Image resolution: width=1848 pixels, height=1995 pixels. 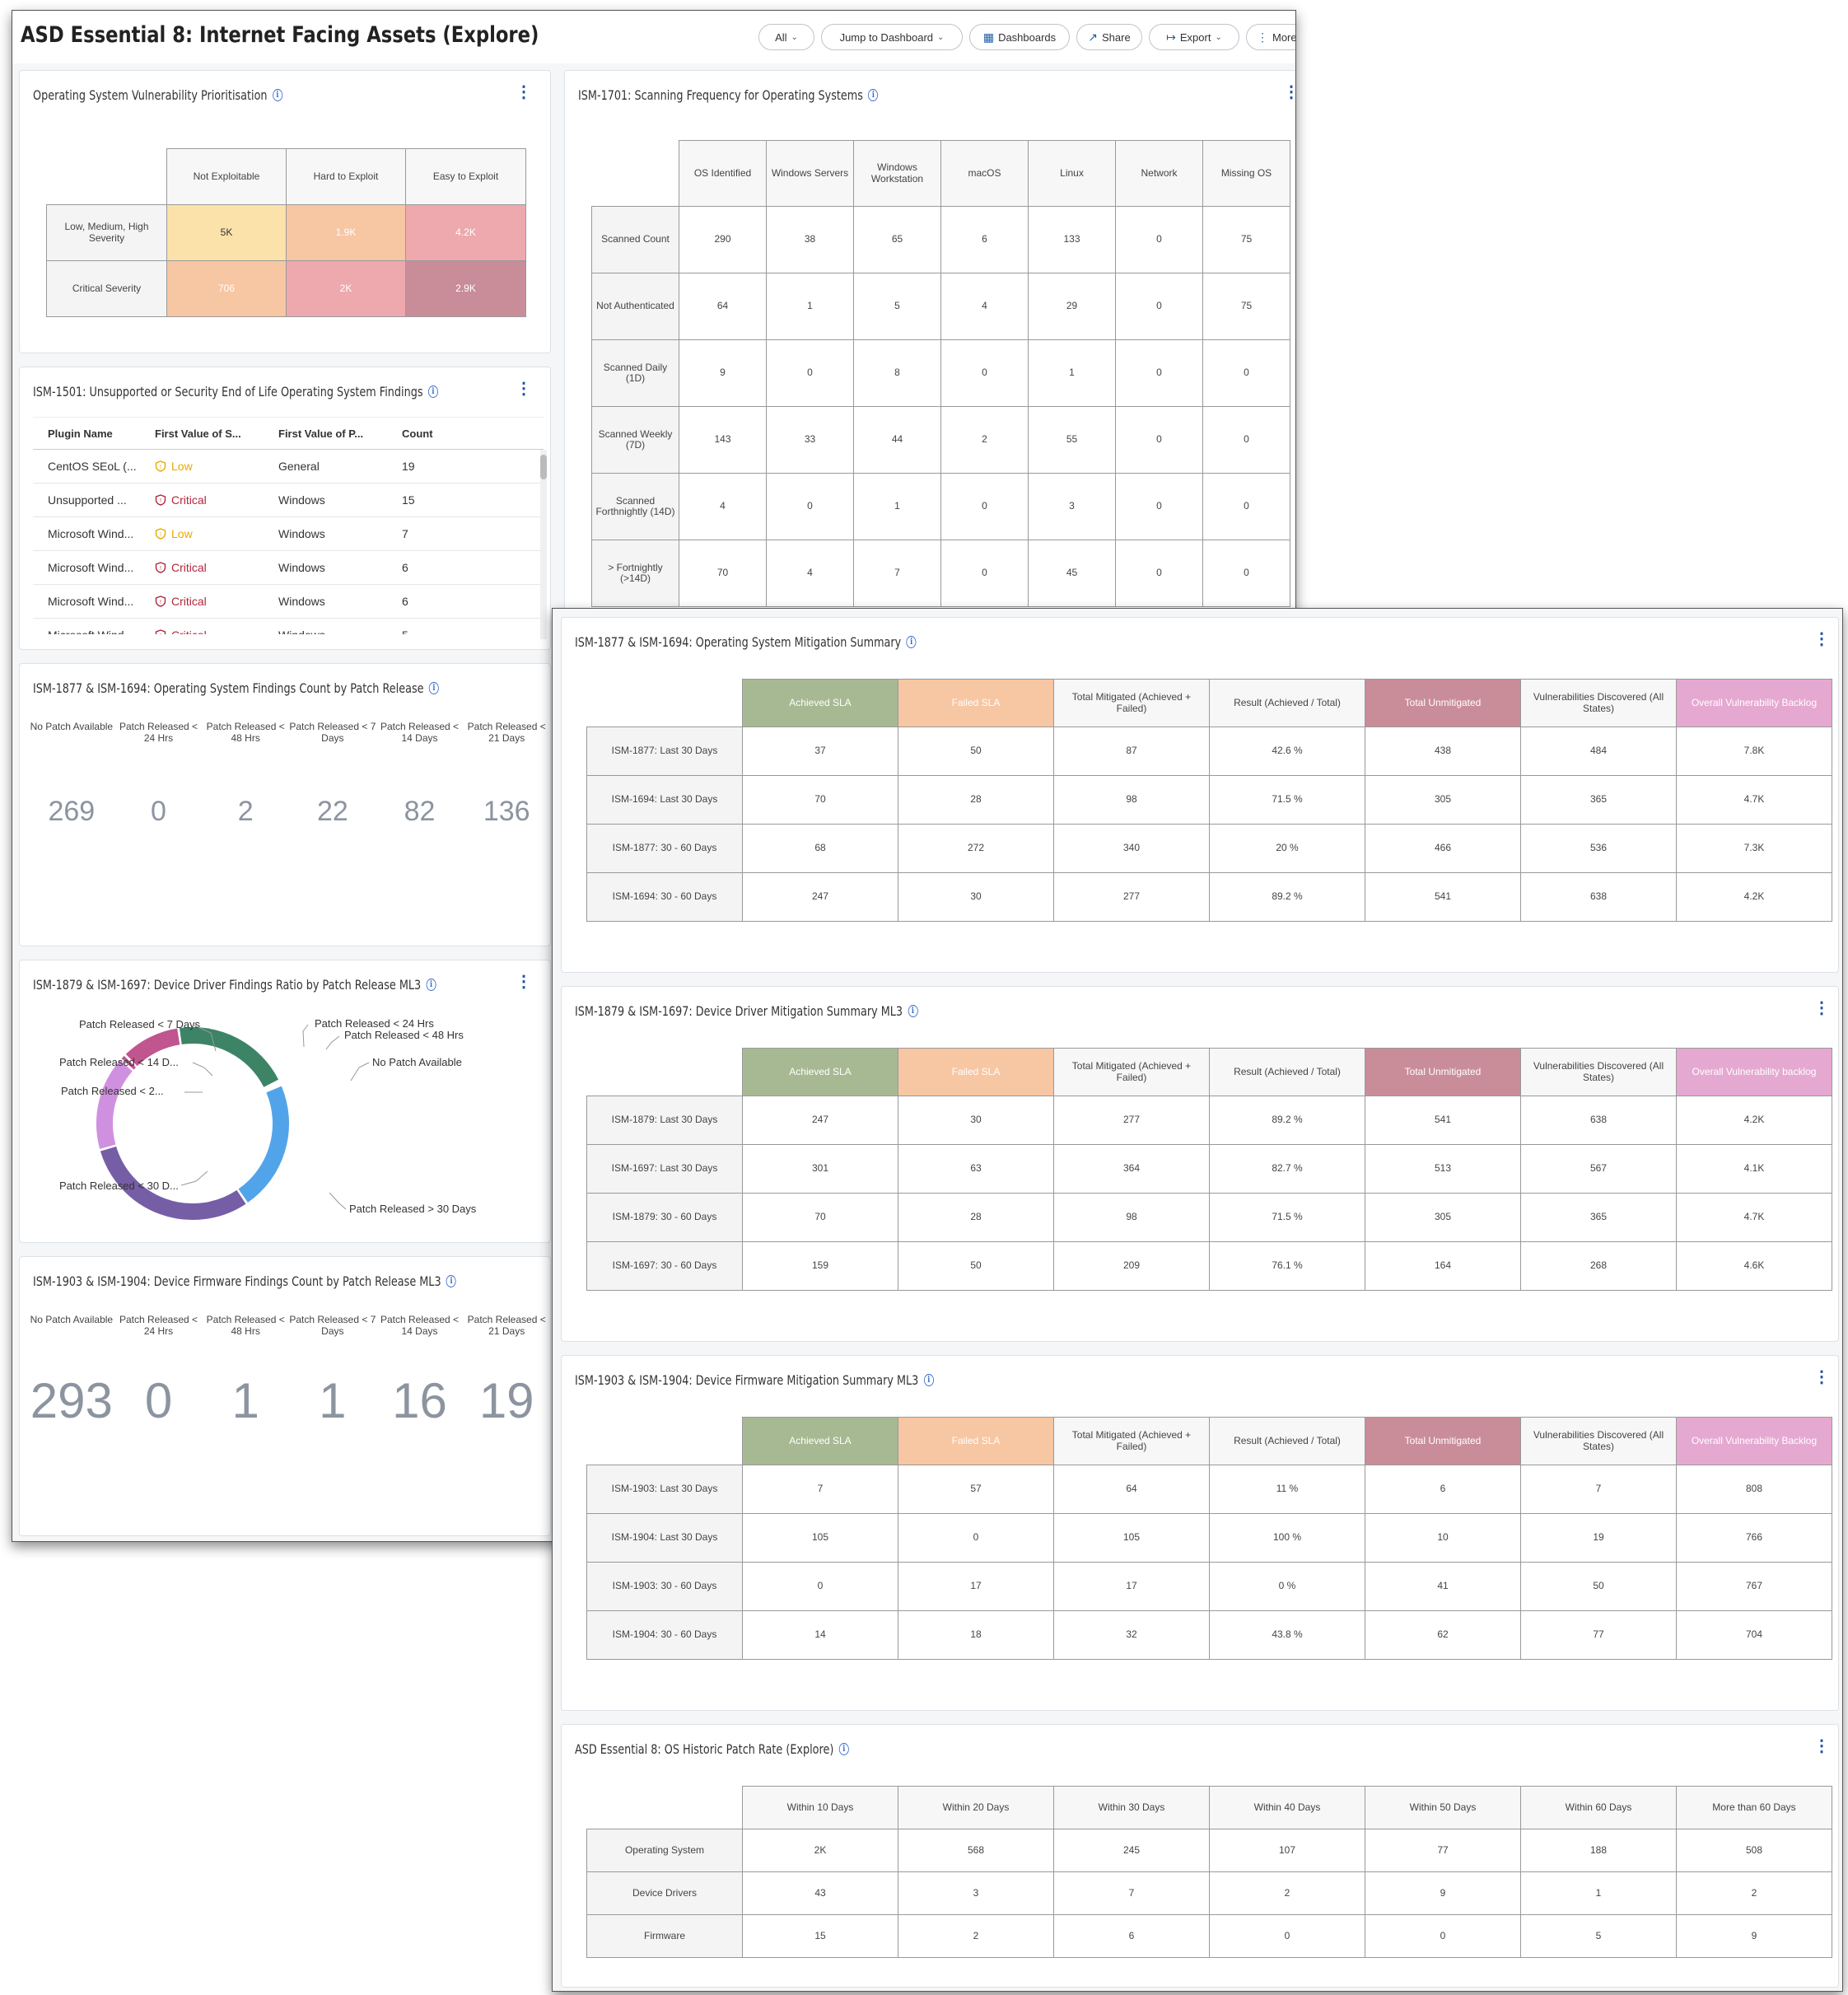 I want to click on scroll-thumb, so click(x=543, y=467).